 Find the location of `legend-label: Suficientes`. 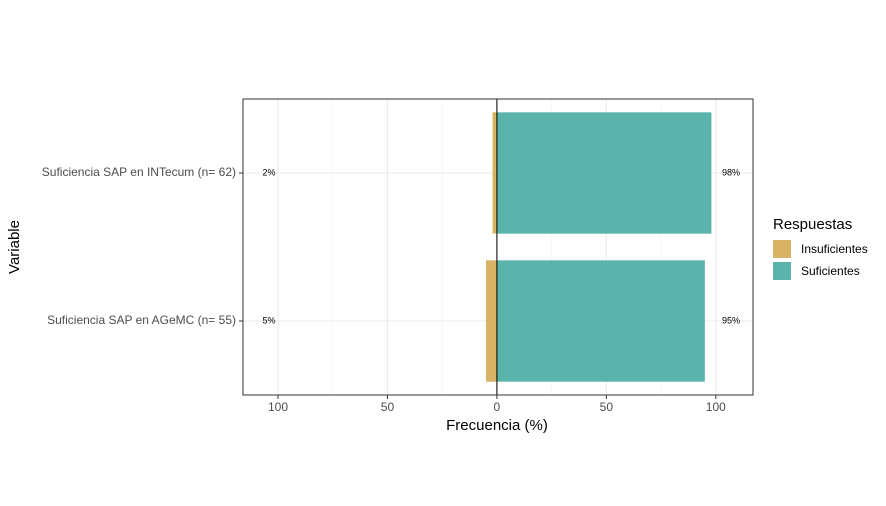

legend-label: Suficientes is located at coordinates (830, 271).